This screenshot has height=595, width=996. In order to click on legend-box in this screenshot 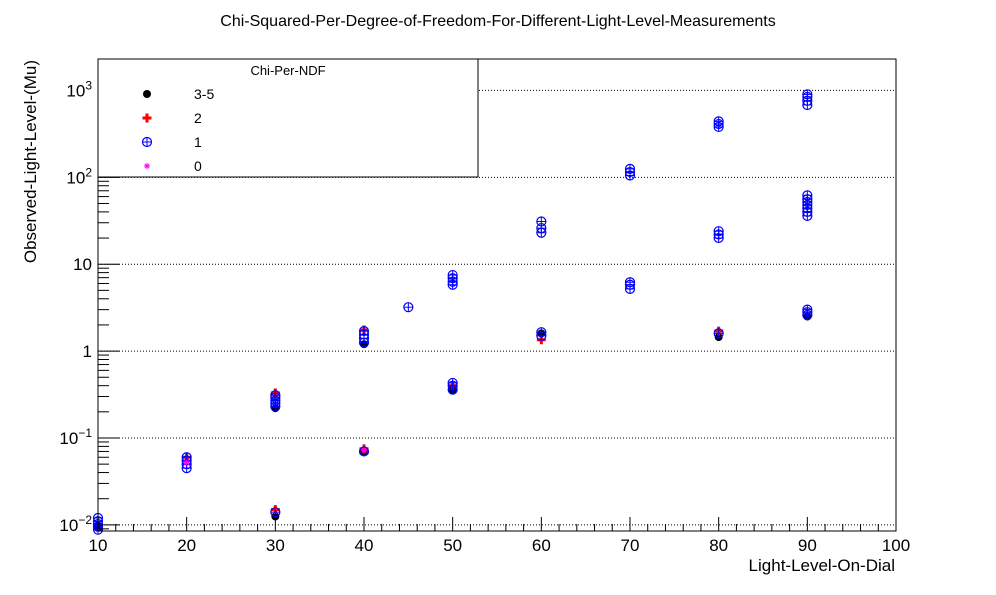, I will do `click(288, 118)`.